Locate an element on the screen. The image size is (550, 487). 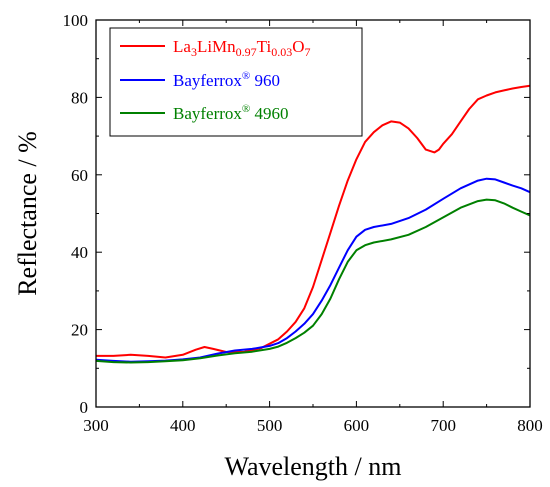
legend-label-bayferrox-960: Bayferrox® 960 is located at coordinates (226, 80).